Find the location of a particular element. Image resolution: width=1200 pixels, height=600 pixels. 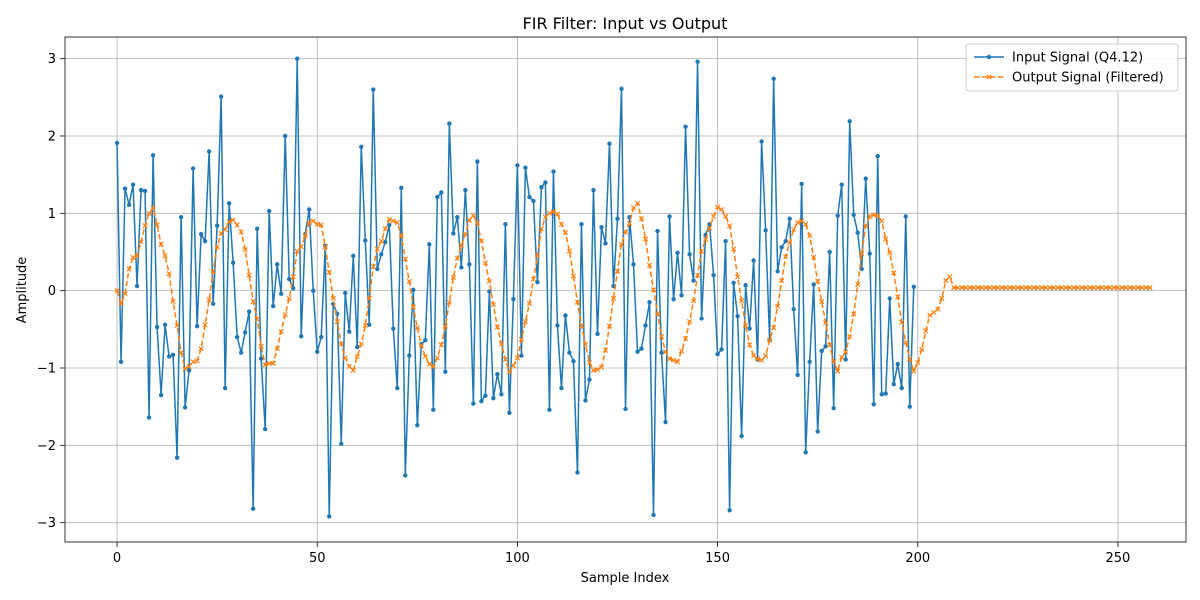

chart-title: FIR Filter: Input vs Output is located at coordinates (625, 23).